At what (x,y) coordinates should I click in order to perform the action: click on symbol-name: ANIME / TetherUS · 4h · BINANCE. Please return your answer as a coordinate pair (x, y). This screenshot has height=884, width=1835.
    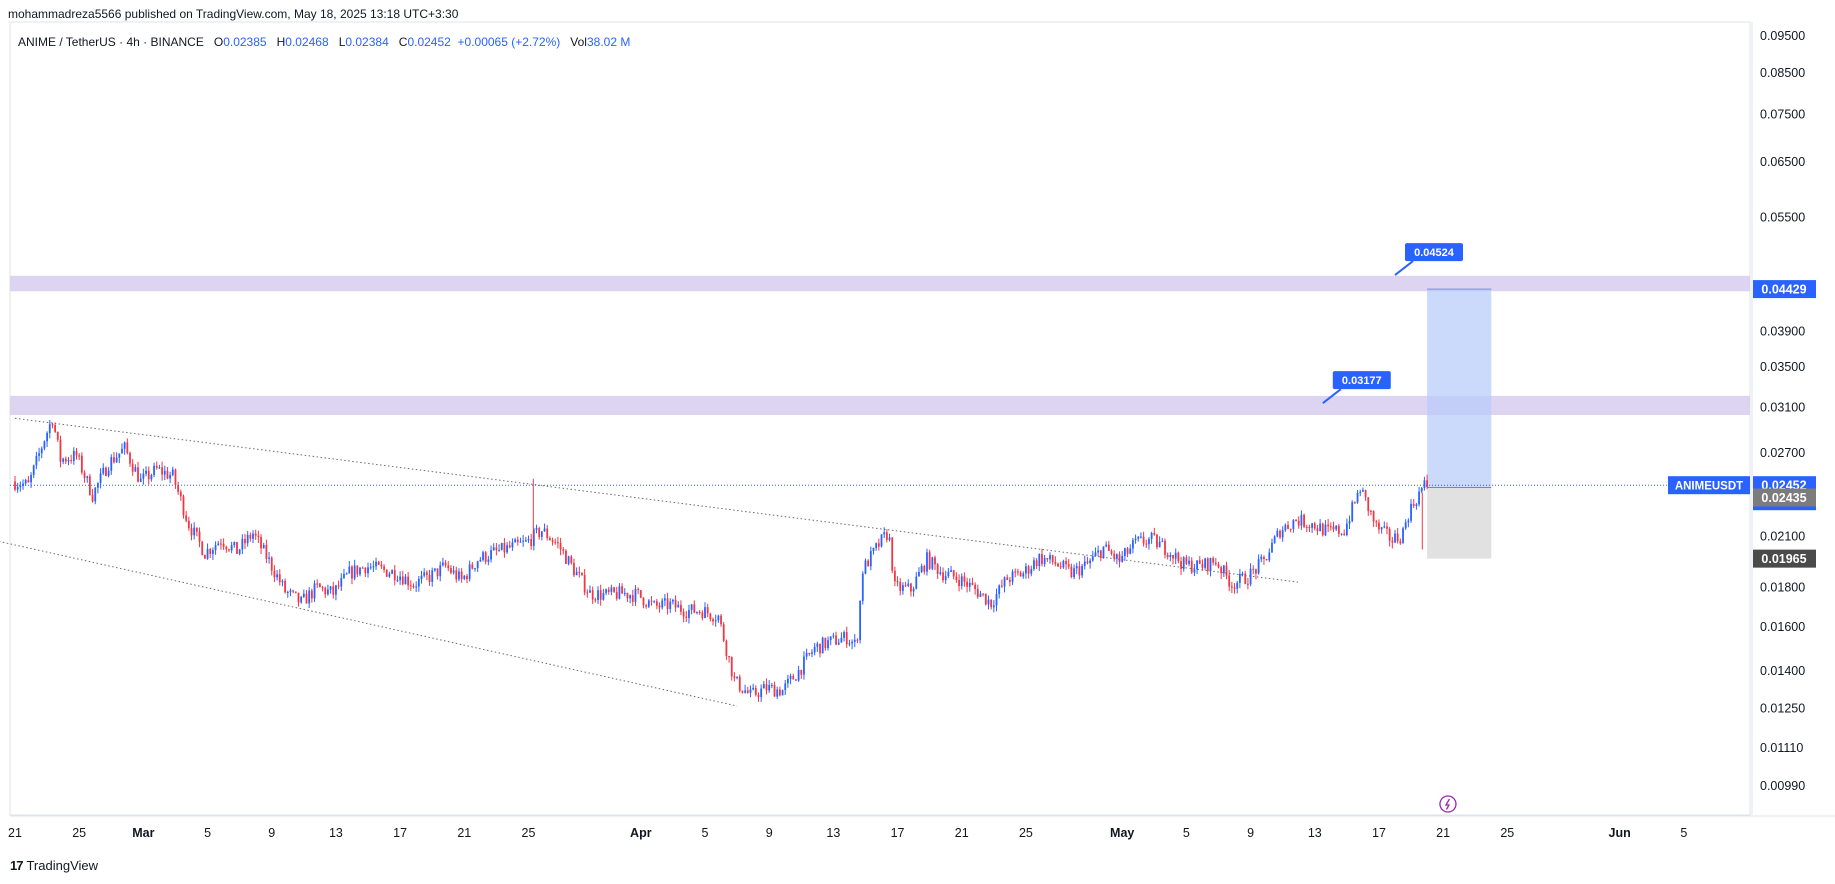
    Looking at the image, I should click on (111, 42).